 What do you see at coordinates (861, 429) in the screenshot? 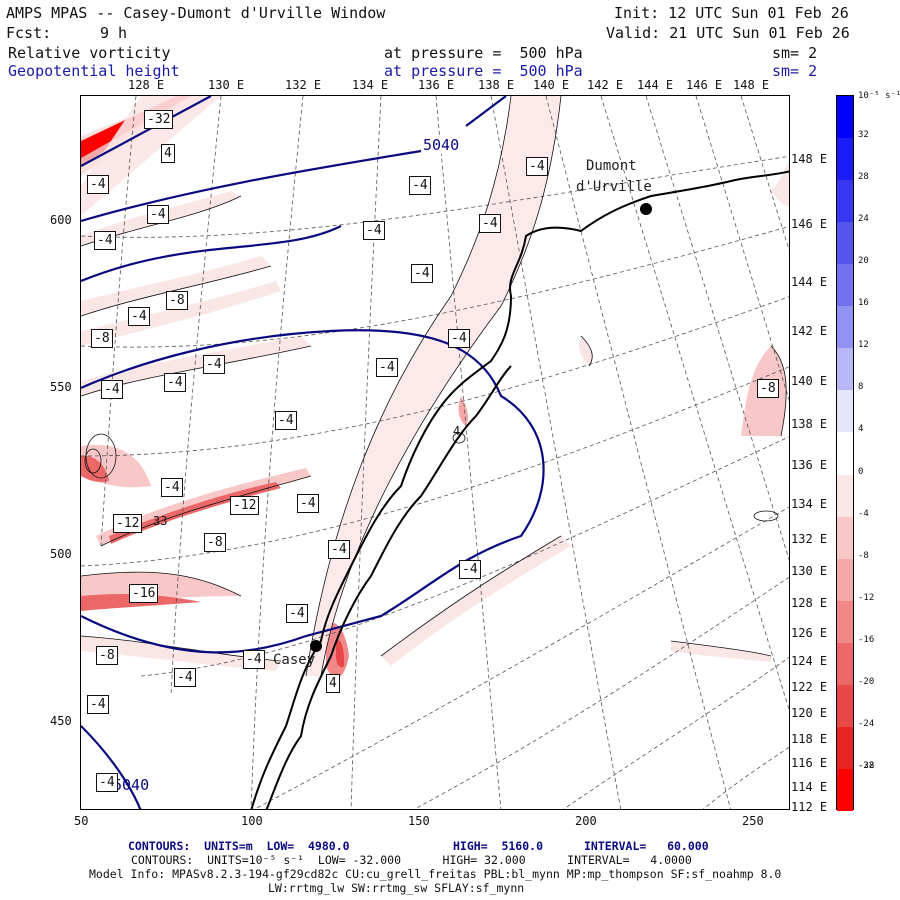
I see `colorbar-tick-label: 4` at bounding box center [861, 429].